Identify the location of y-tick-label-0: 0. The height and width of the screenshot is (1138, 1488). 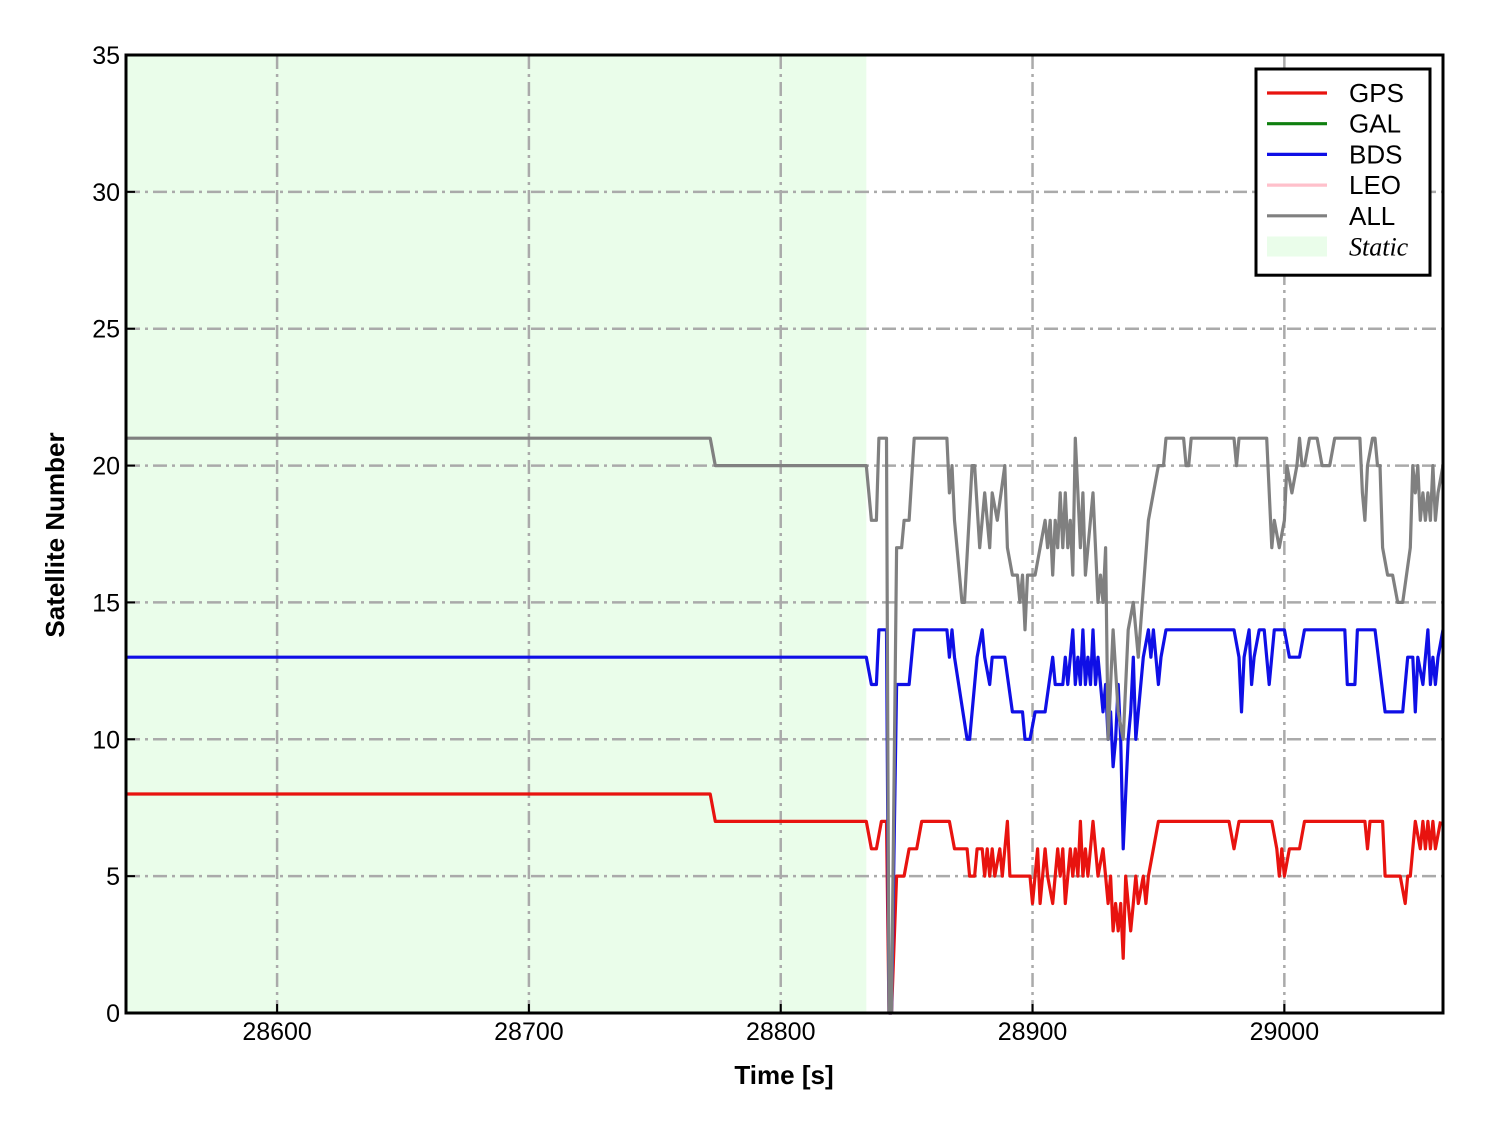
(113, 1014).